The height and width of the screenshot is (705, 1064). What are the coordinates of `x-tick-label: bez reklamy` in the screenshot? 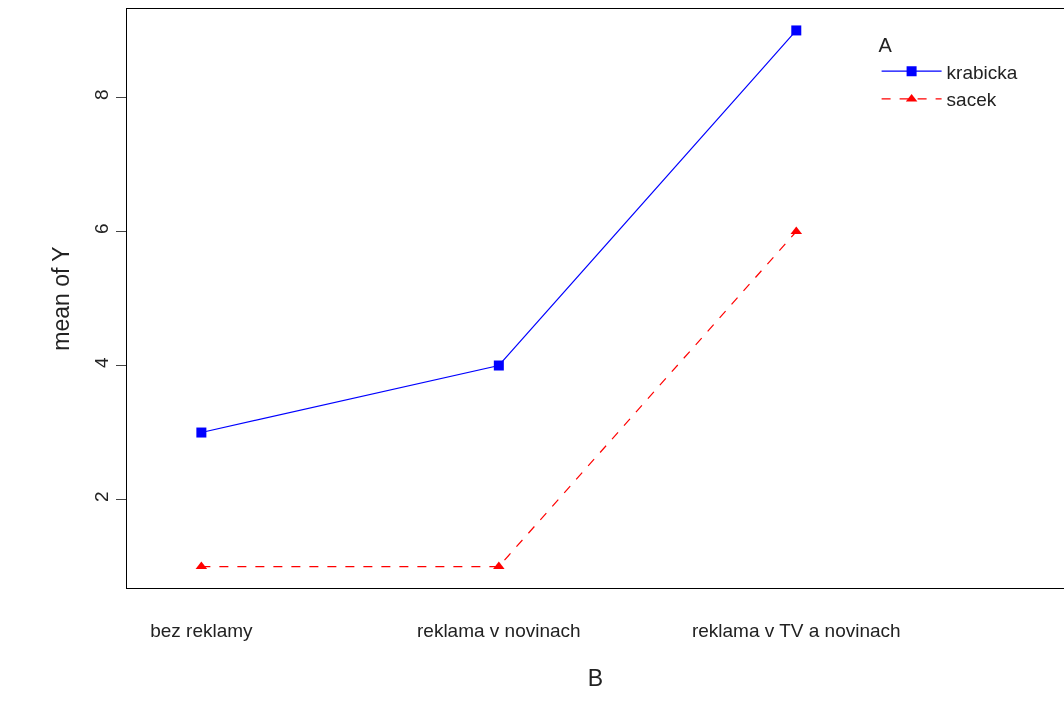 It's located at (202, 630).